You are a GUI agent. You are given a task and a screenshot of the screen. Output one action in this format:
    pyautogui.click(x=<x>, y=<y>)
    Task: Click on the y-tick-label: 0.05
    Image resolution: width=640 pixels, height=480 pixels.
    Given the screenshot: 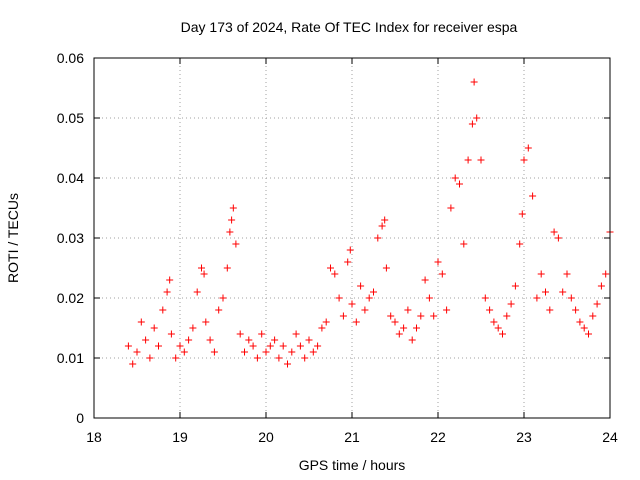 What is the action you would take?
    pyautogui.click(x=70, y=118)
    